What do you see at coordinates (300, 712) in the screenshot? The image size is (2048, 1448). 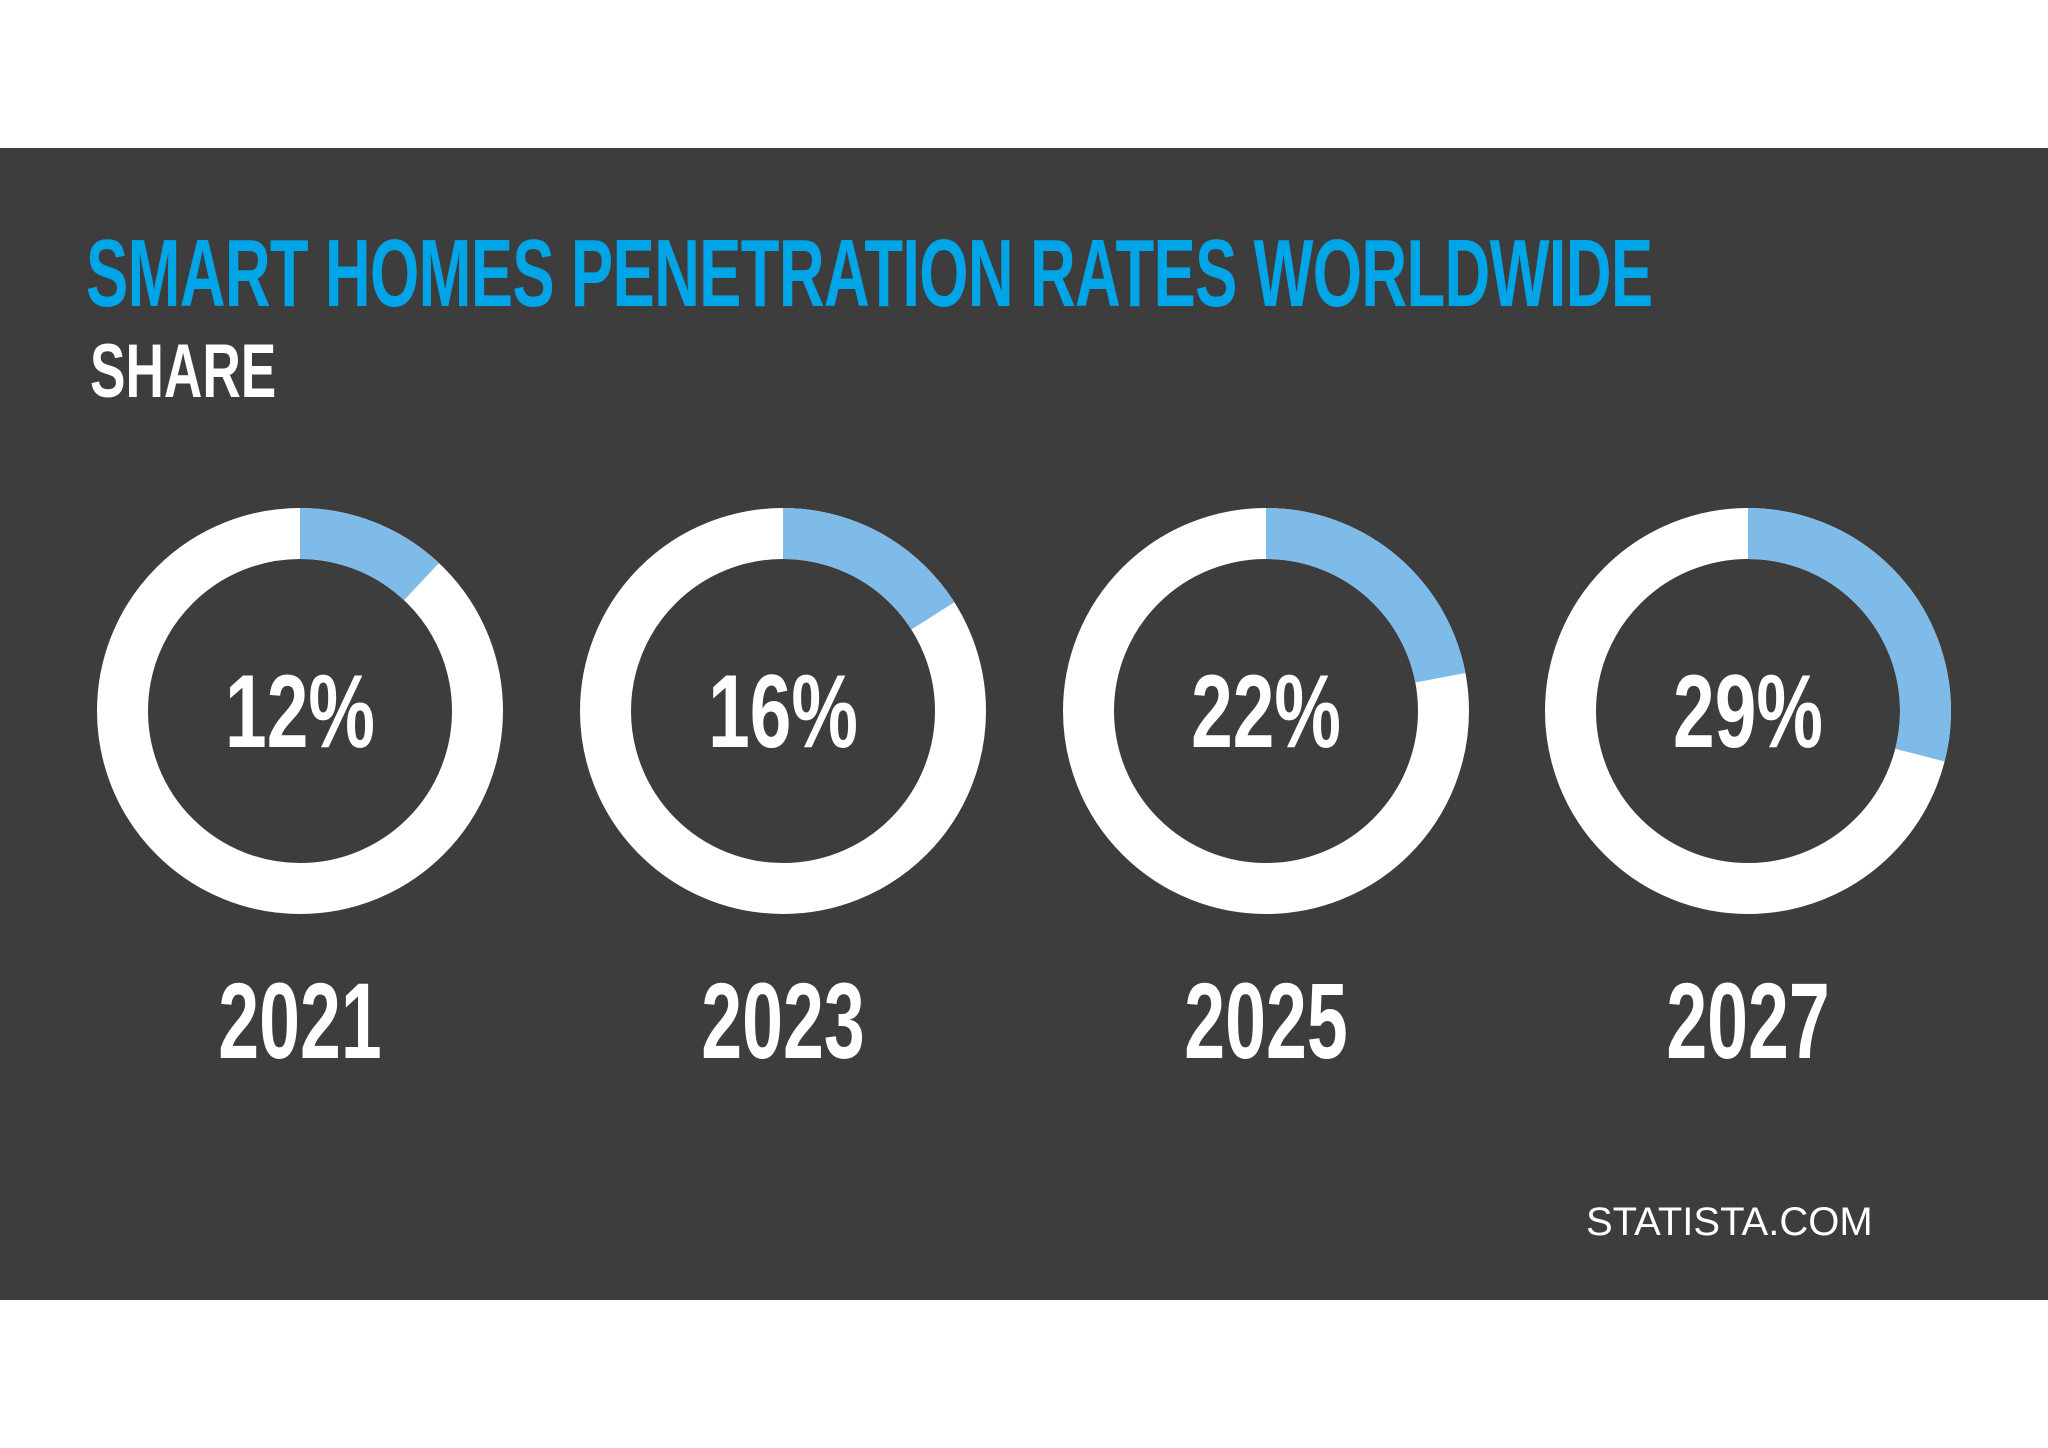 I see `value-label-2021: 12%` at bounding box center [300, 712].